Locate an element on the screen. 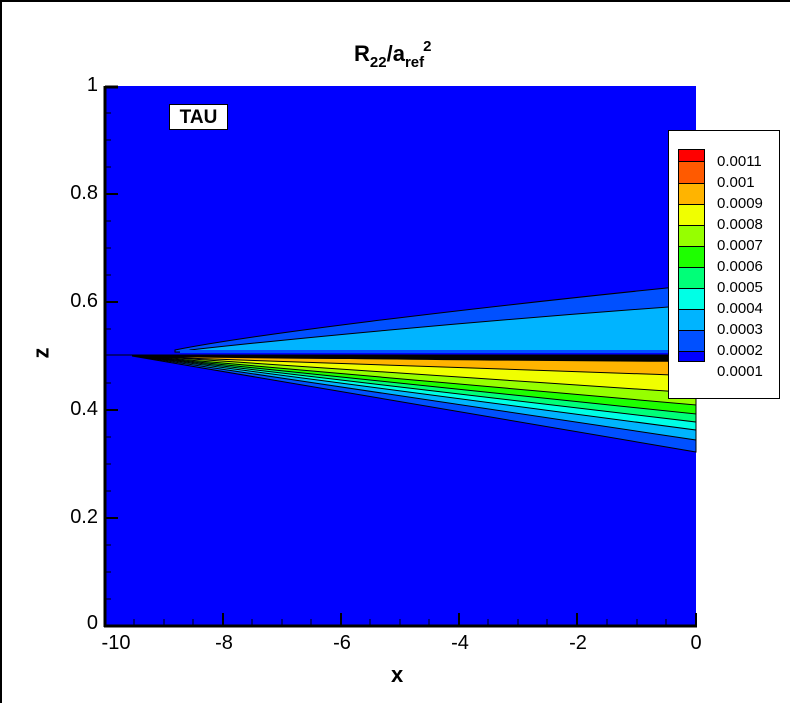 This screenshot has width=790, height=703. legend-label: 0.0001 is located at coordinates (740, 371).